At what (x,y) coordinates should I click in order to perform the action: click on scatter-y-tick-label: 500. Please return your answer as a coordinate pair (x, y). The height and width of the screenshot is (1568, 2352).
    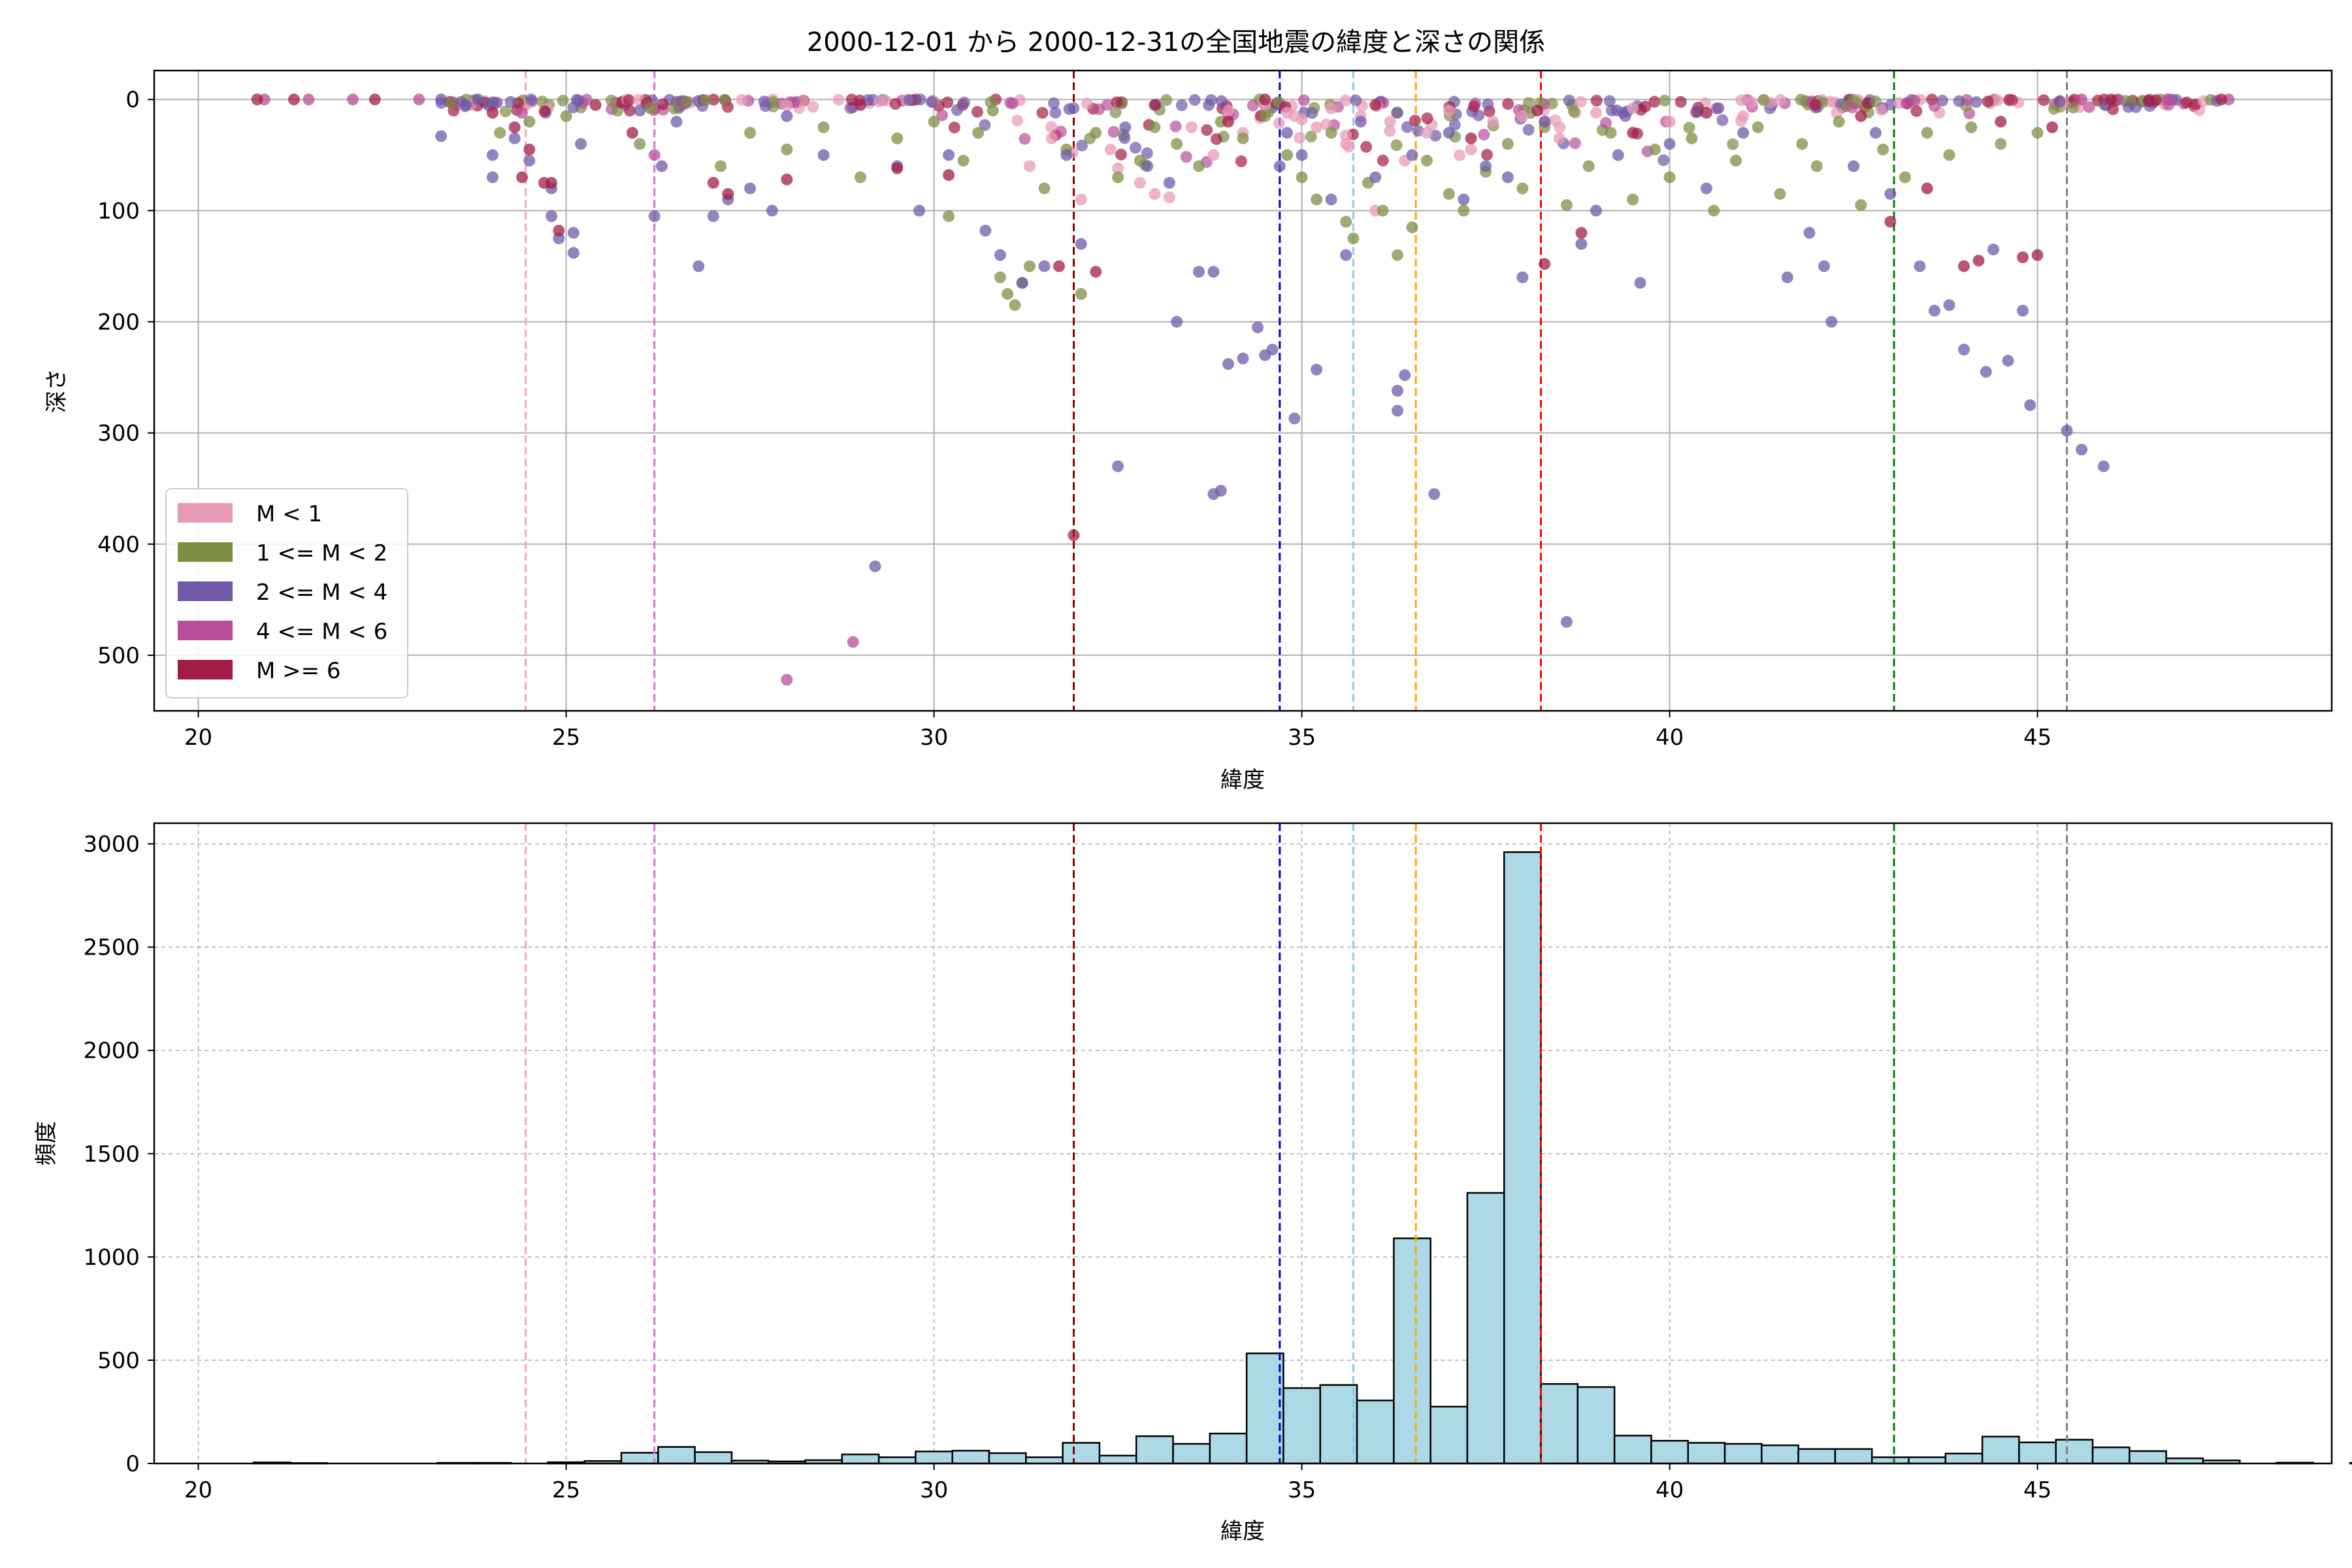
    Looking at the image, I should click on (118, 656).